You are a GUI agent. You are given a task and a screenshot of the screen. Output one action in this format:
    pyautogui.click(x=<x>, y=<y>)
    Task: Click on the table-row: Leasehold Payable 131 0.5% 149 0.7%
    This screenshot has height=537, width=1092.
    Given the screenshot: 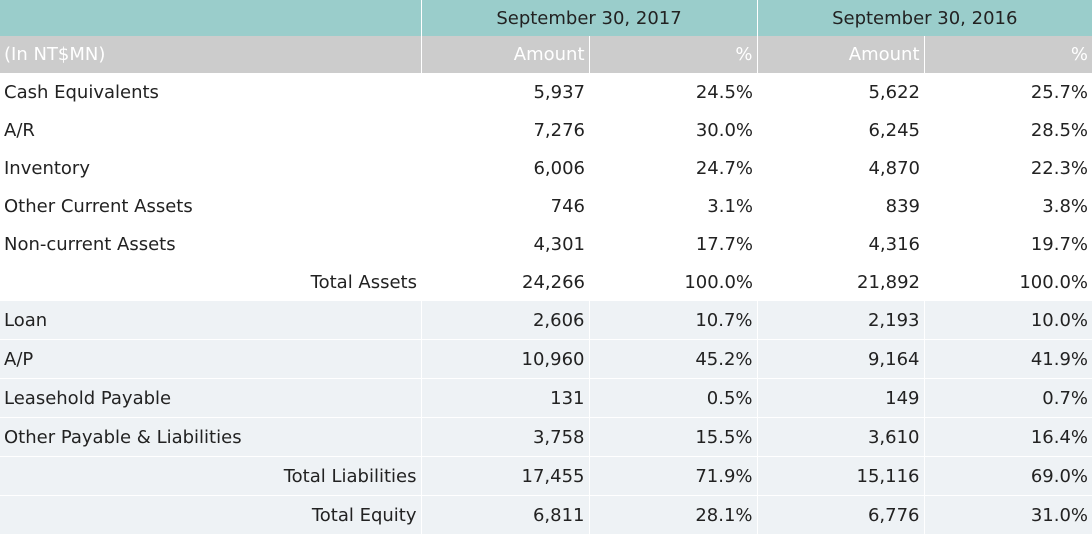 What is the action you would take?
    pyautogui.click(x=546, y=398)
    